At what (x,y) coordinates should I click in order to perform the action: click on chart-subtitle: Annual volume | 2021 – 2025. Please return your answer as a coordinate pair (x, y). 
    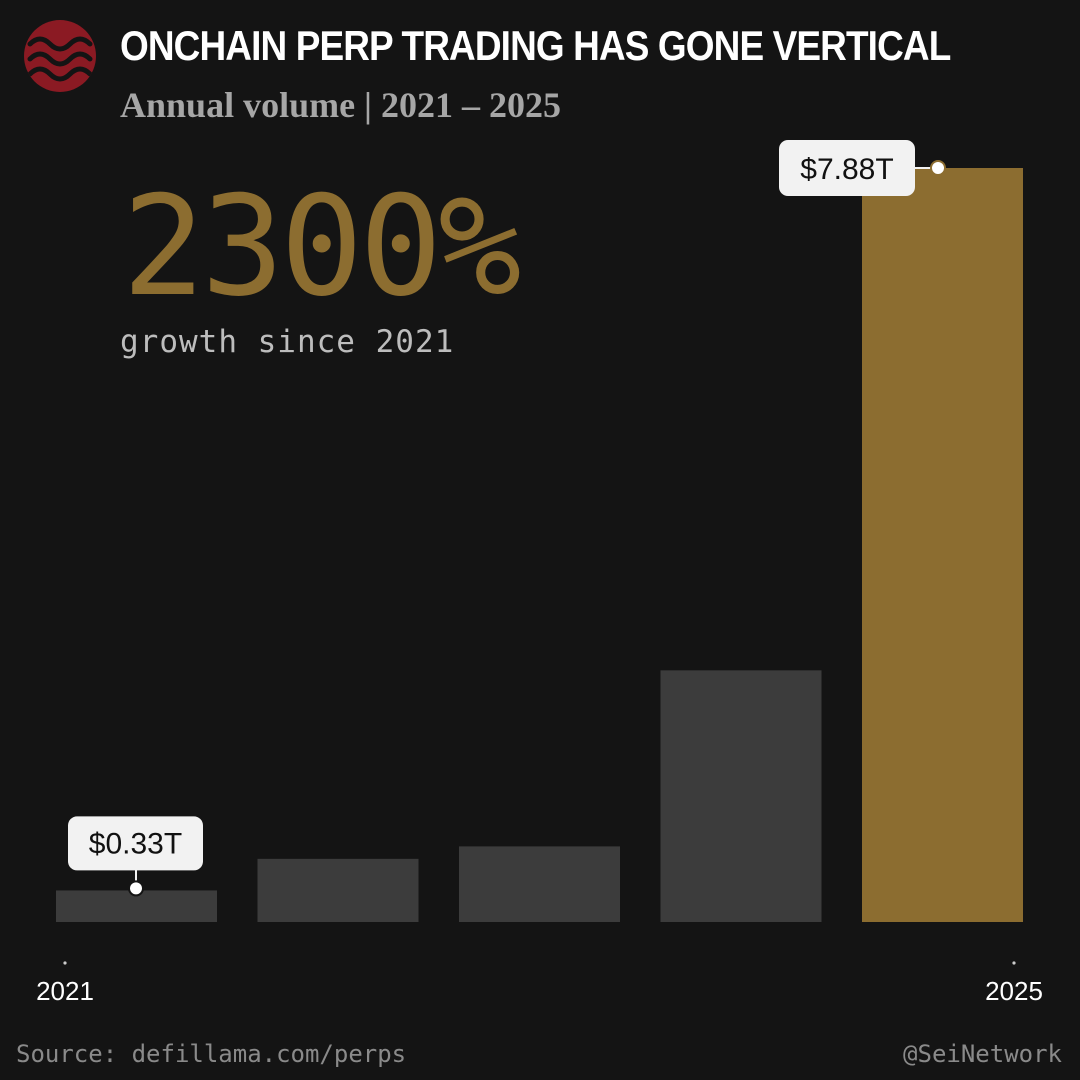
    Looking at the image, I should click on (340, 105).